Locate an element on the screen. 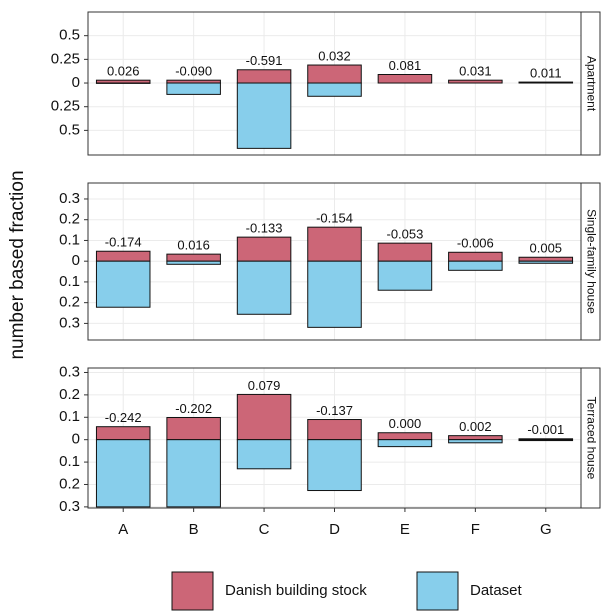 The image size is (609, 612). facet-label: Single-family house is located at coordinates (591, 261).